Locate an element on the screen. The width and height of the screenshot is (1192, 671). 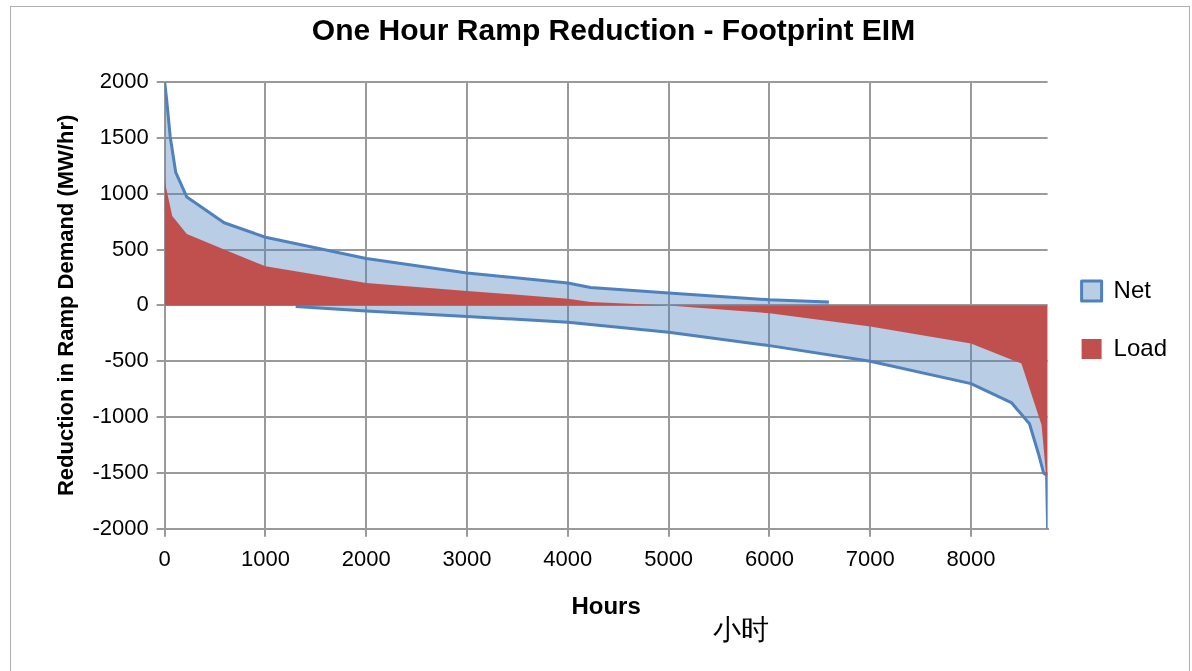
y-tick-label: 0 is located at coordinates (142, 304).